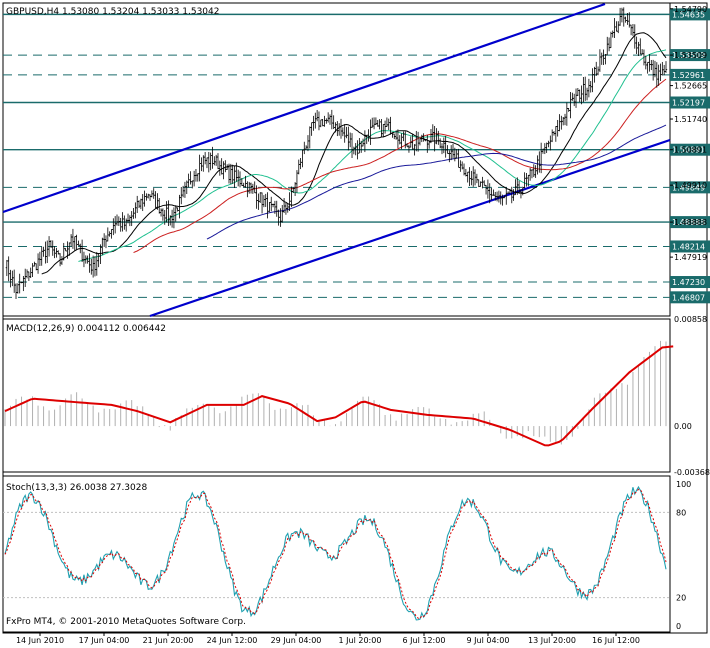  I want to click on stoch-y-tick-label: 0, so click(678, 626).